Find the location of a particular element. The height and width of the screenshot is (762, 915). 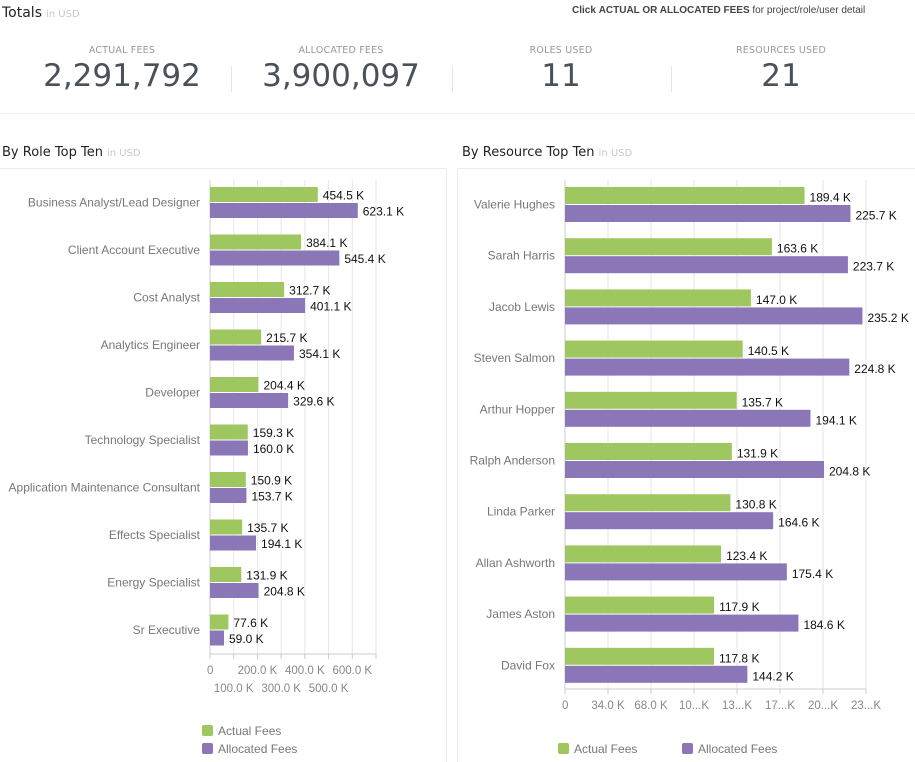

x-tick-label: 68.0 K is located at coordinates (651, 706).